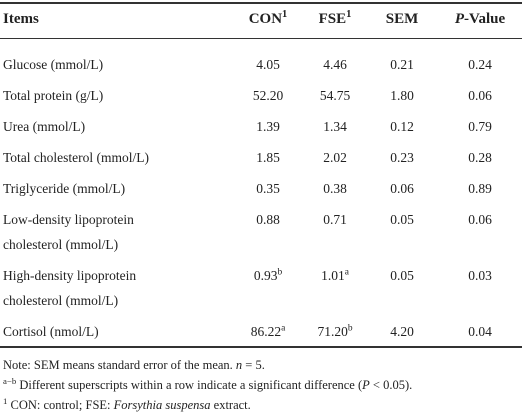 The image size is (522, 417). Describe the element at coordinates (480, 331) in the screenshot. I see `text: 0.04` at that location.